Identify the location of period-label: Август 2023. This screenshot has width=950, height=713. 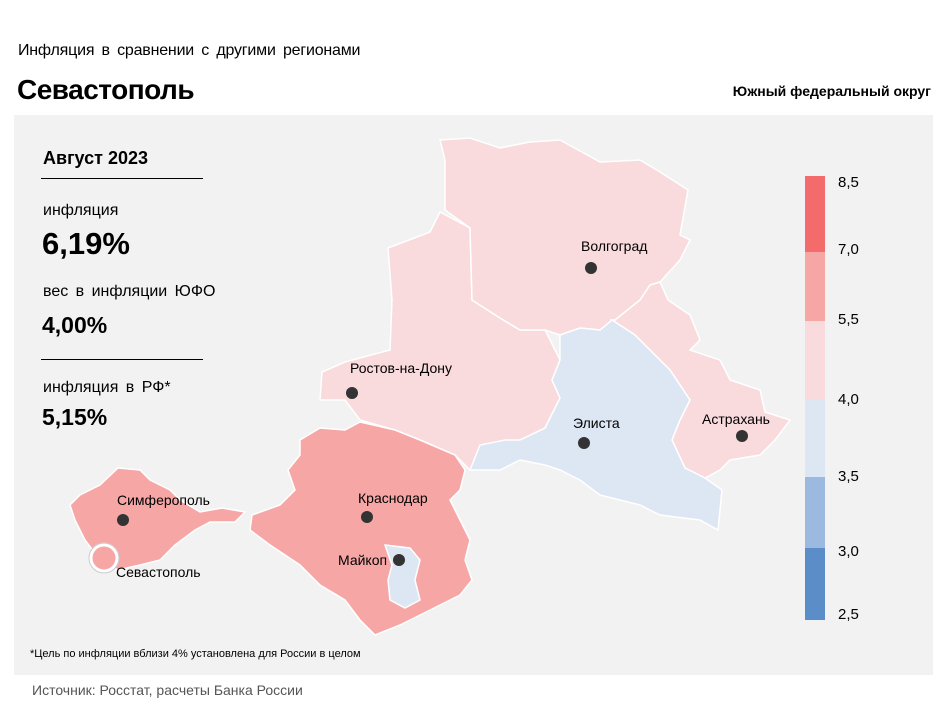
(95, 158).